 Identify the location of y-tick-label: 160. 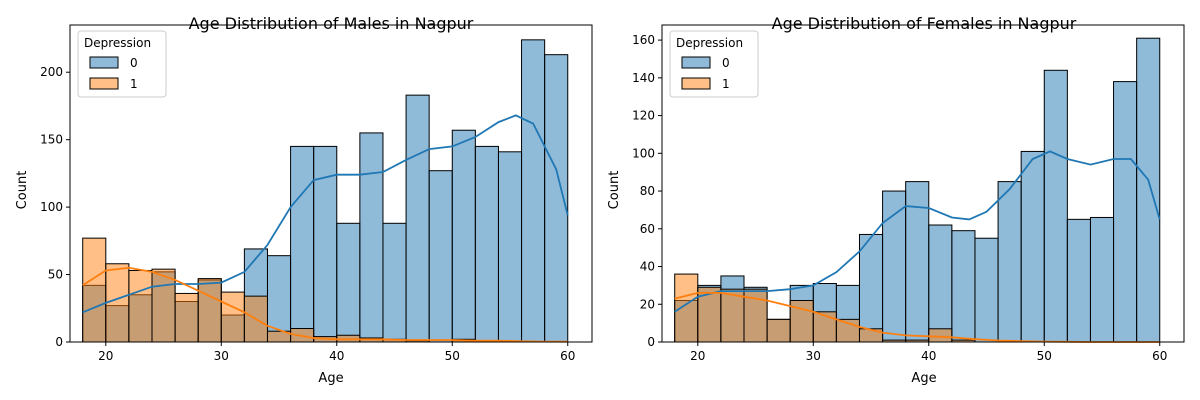
(643, 40).